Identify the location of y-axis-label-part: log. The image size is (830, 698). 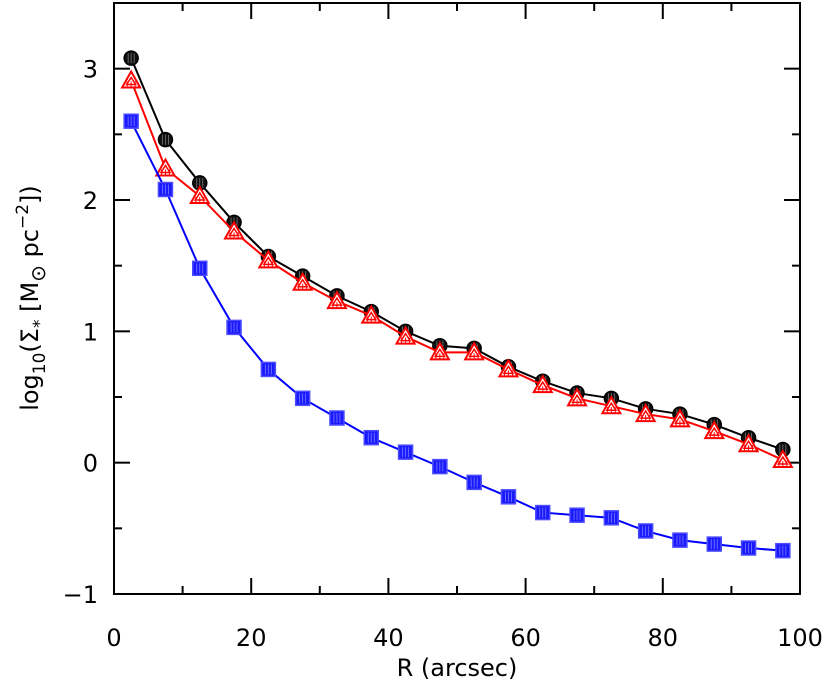
(30, 392).